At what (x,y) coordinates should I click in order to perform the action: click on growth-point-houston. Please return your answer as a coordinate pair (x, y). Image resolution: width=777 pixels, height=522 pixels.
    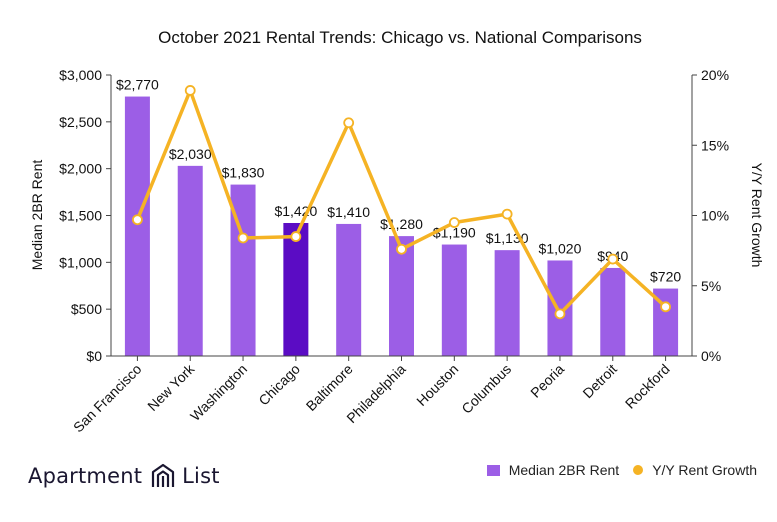
    Looking at the image, I should click on (454, 222).